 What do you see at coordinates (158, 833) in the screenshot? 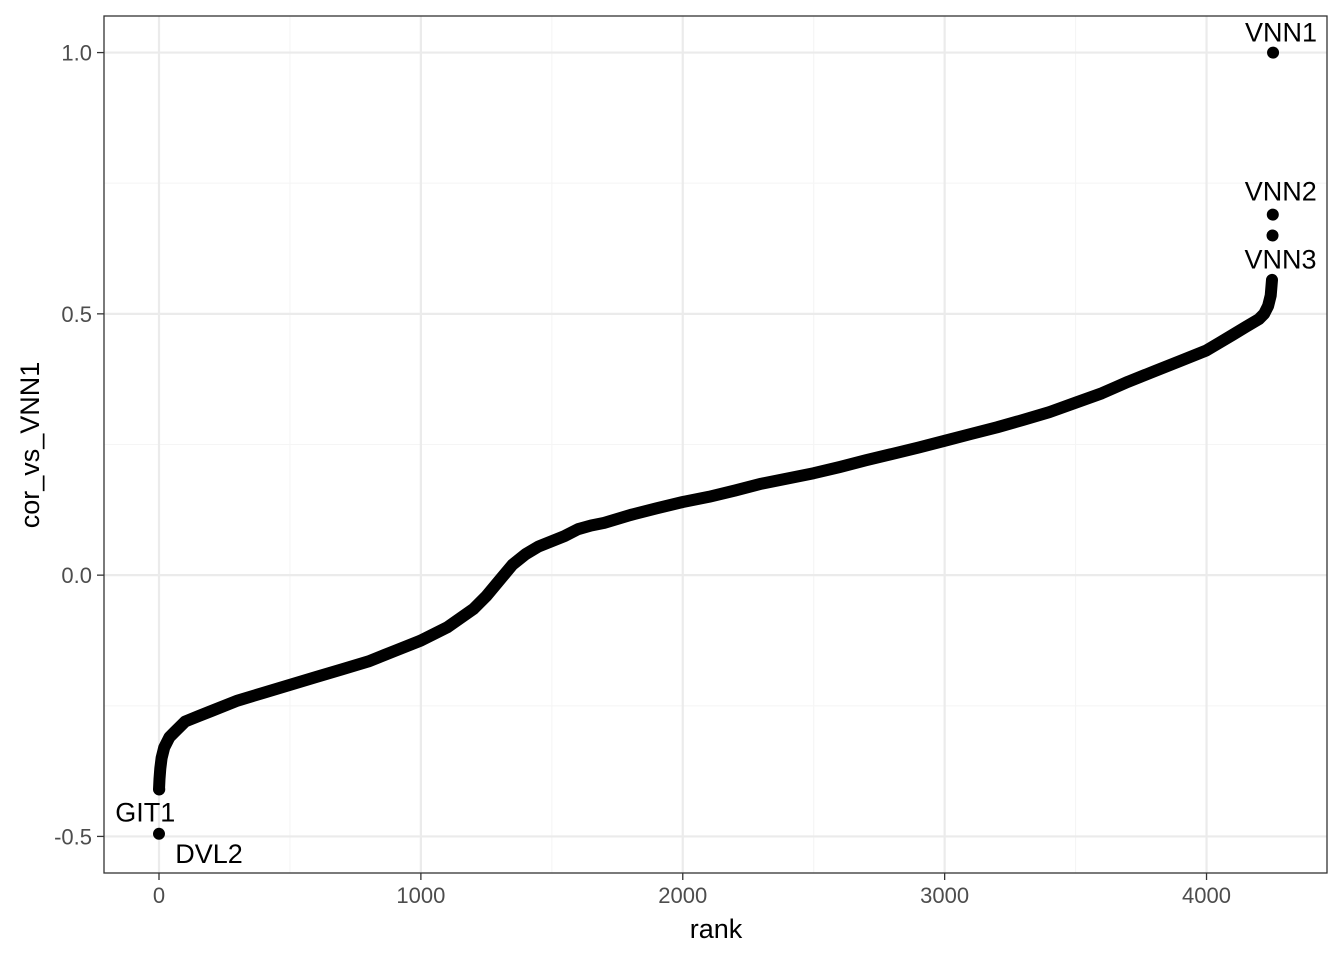
I see `point-dvl2` at bounding box center [158, 833].